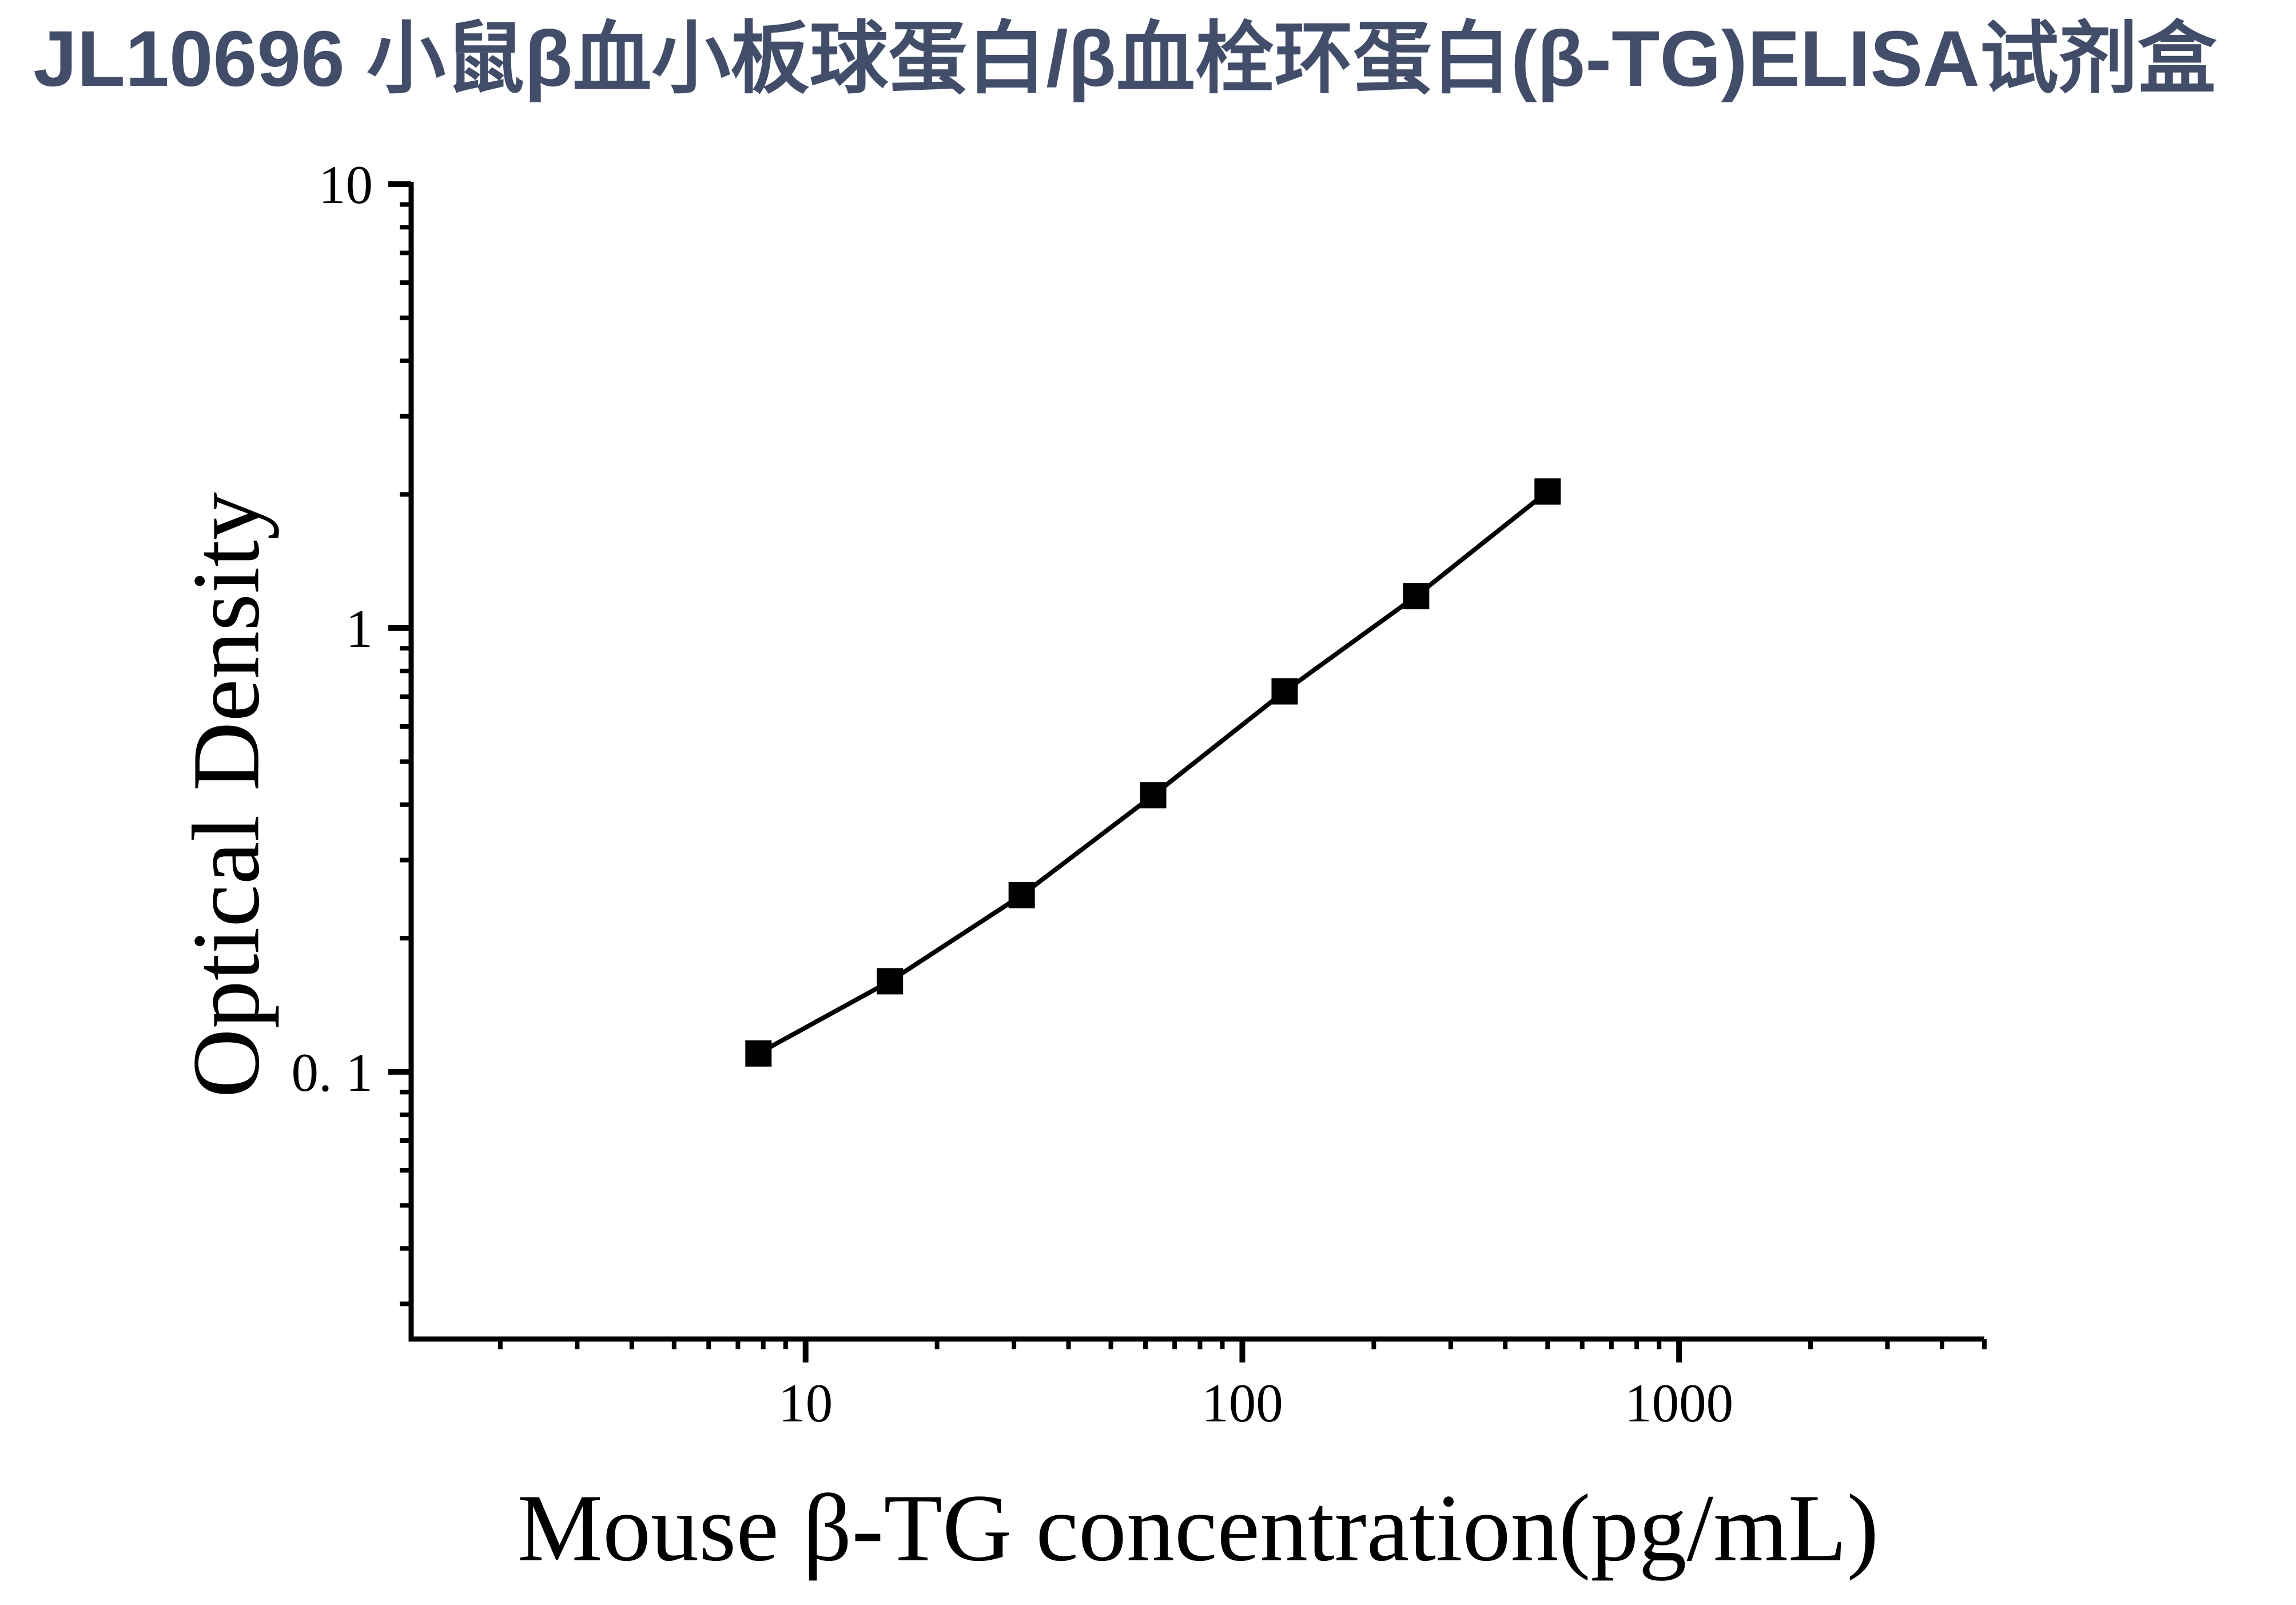 The image size is (2296, 1605). I want to click on y-tick-label: 10, so click(346, 184).